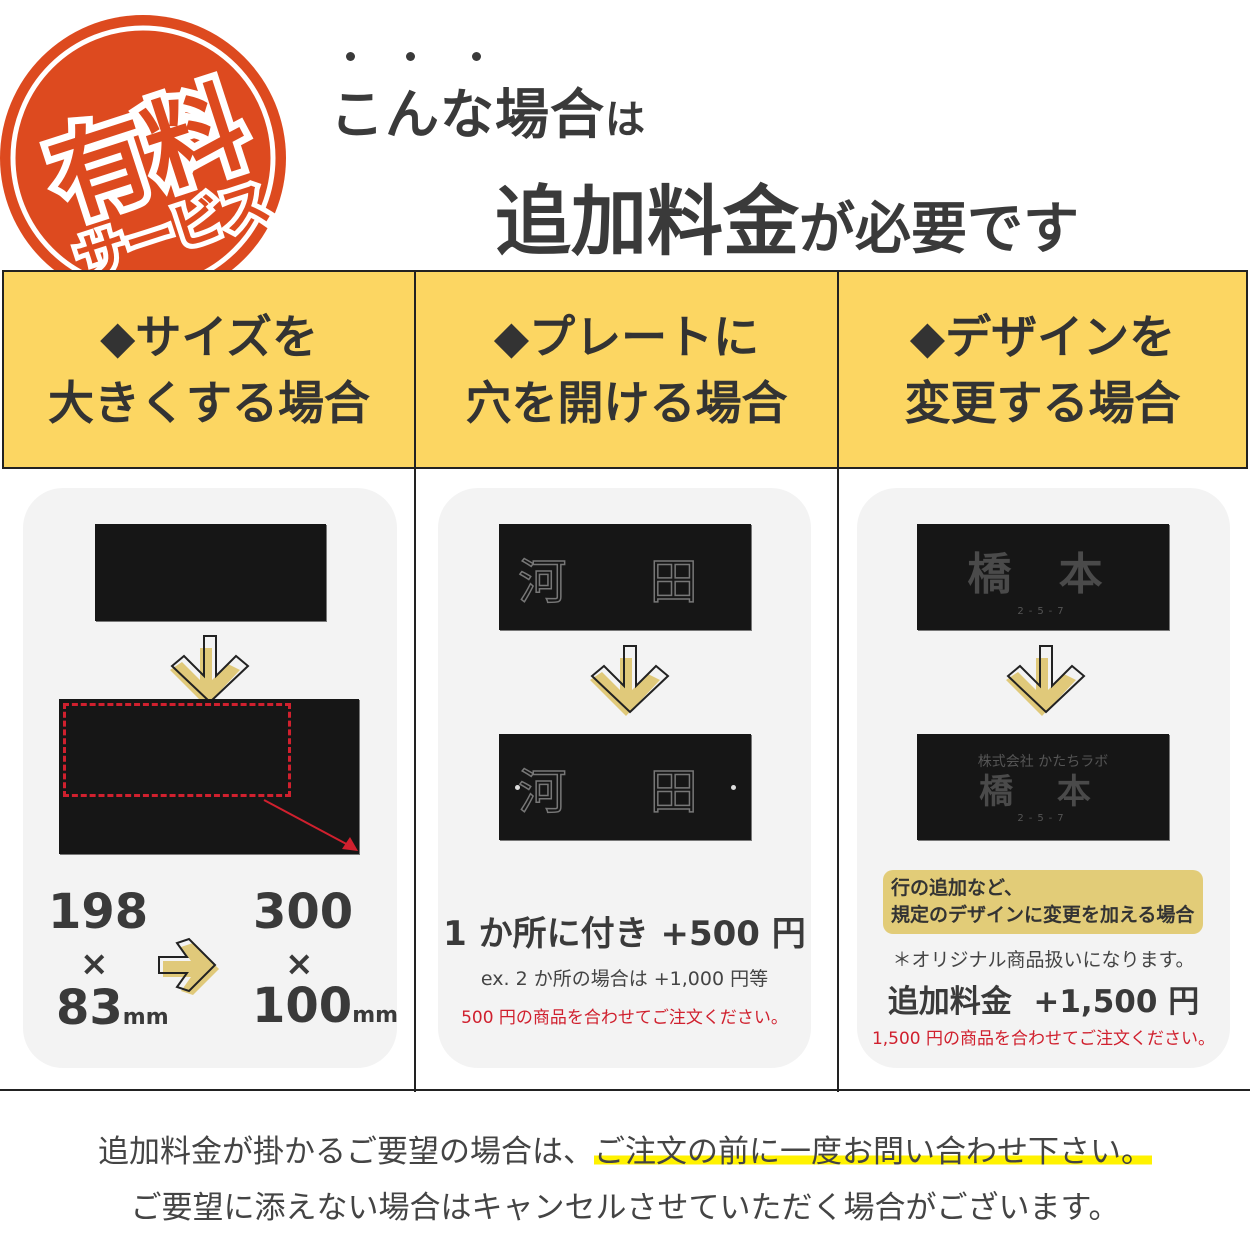 This screenshot has width=1250, height=1250. I want to click on footer-highlight: ご注文の前に一度お問い合わせ下さい。, so click(873, 1152).